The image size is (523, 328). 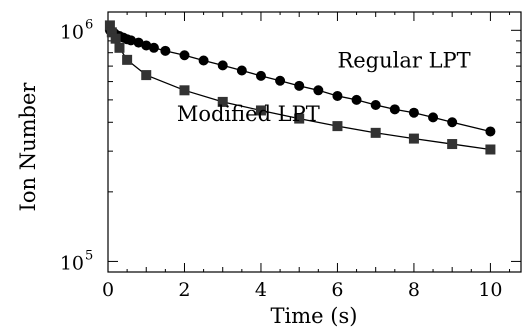 What do you see at coordinates (108, 290) in the screenshot?
I see `x-tick-label: 0` at bounding box center [108, 290].